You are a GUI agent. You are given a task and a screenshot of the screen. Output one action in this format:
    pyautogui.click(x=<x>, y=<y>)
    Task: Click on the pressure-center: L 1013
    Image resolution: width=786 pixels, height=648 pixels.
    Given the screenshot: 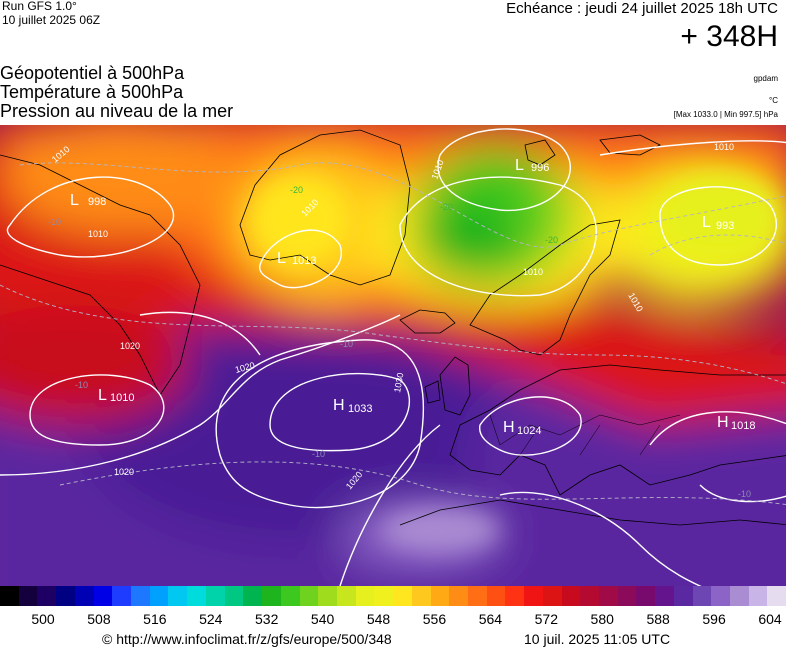 What is the action you would take?
    pyautogui.click(x=296, y=258)
    